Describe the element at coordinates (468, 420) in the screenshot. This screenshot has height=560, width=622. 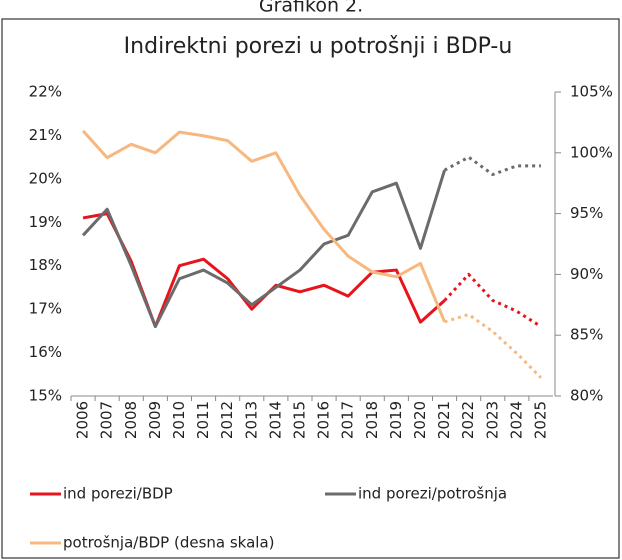
I see `x-tick-label: 2022` at that location.